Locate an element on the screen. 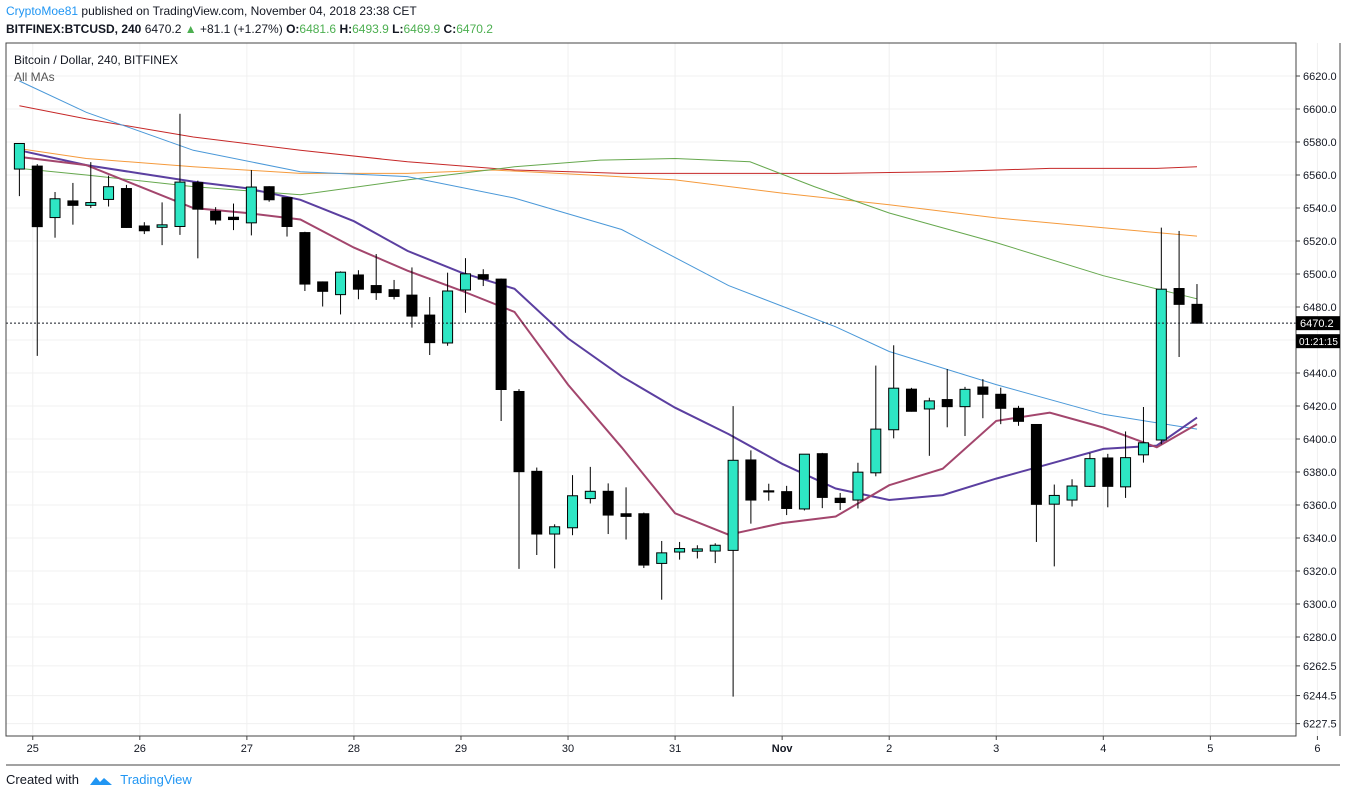 Image resolution: width=1348 pixels, height=798 pixels. open-label: O: is located at coordinates (293, 29).